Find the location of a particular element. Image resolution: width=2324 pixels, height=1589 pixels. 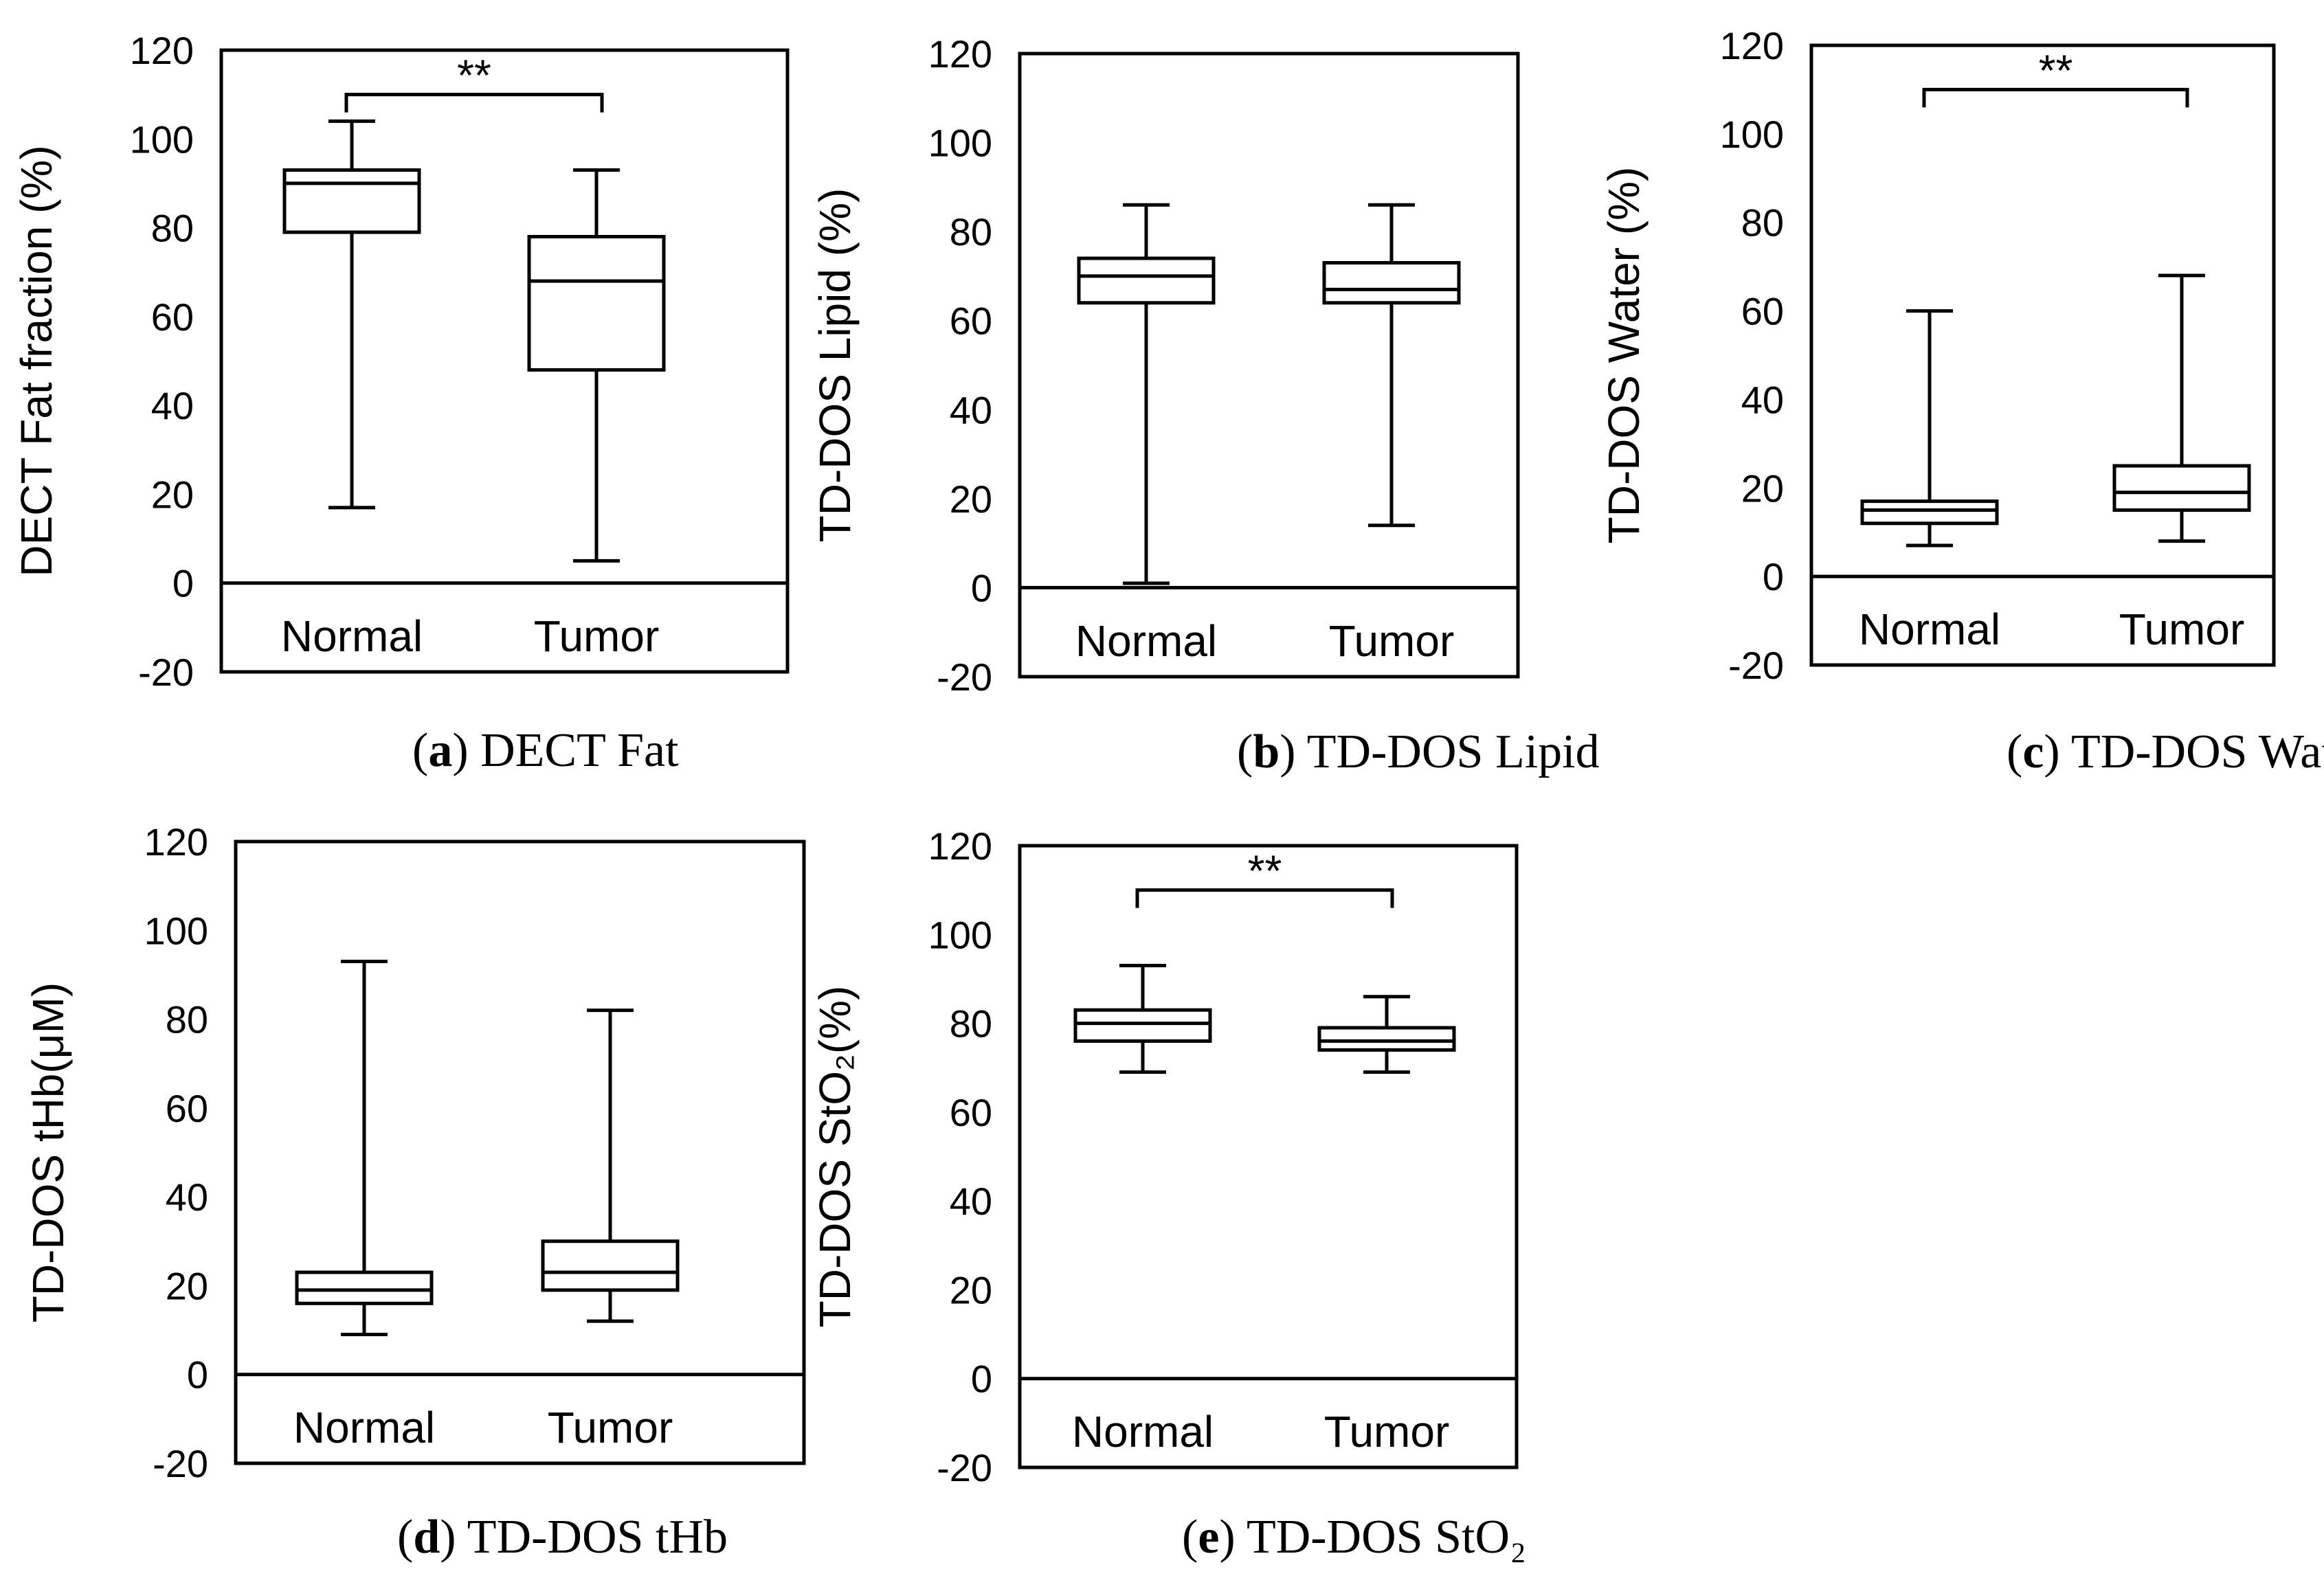

caption-text: TD-DOS Lipid is located at coordinates (1453, 751).